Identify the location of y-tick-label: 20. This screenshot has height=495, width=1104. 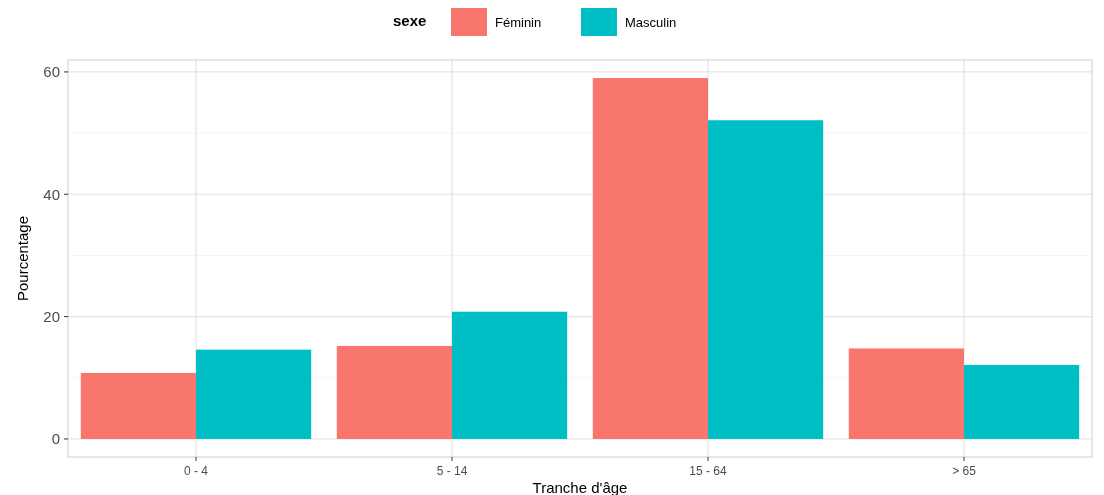
(51, 316).